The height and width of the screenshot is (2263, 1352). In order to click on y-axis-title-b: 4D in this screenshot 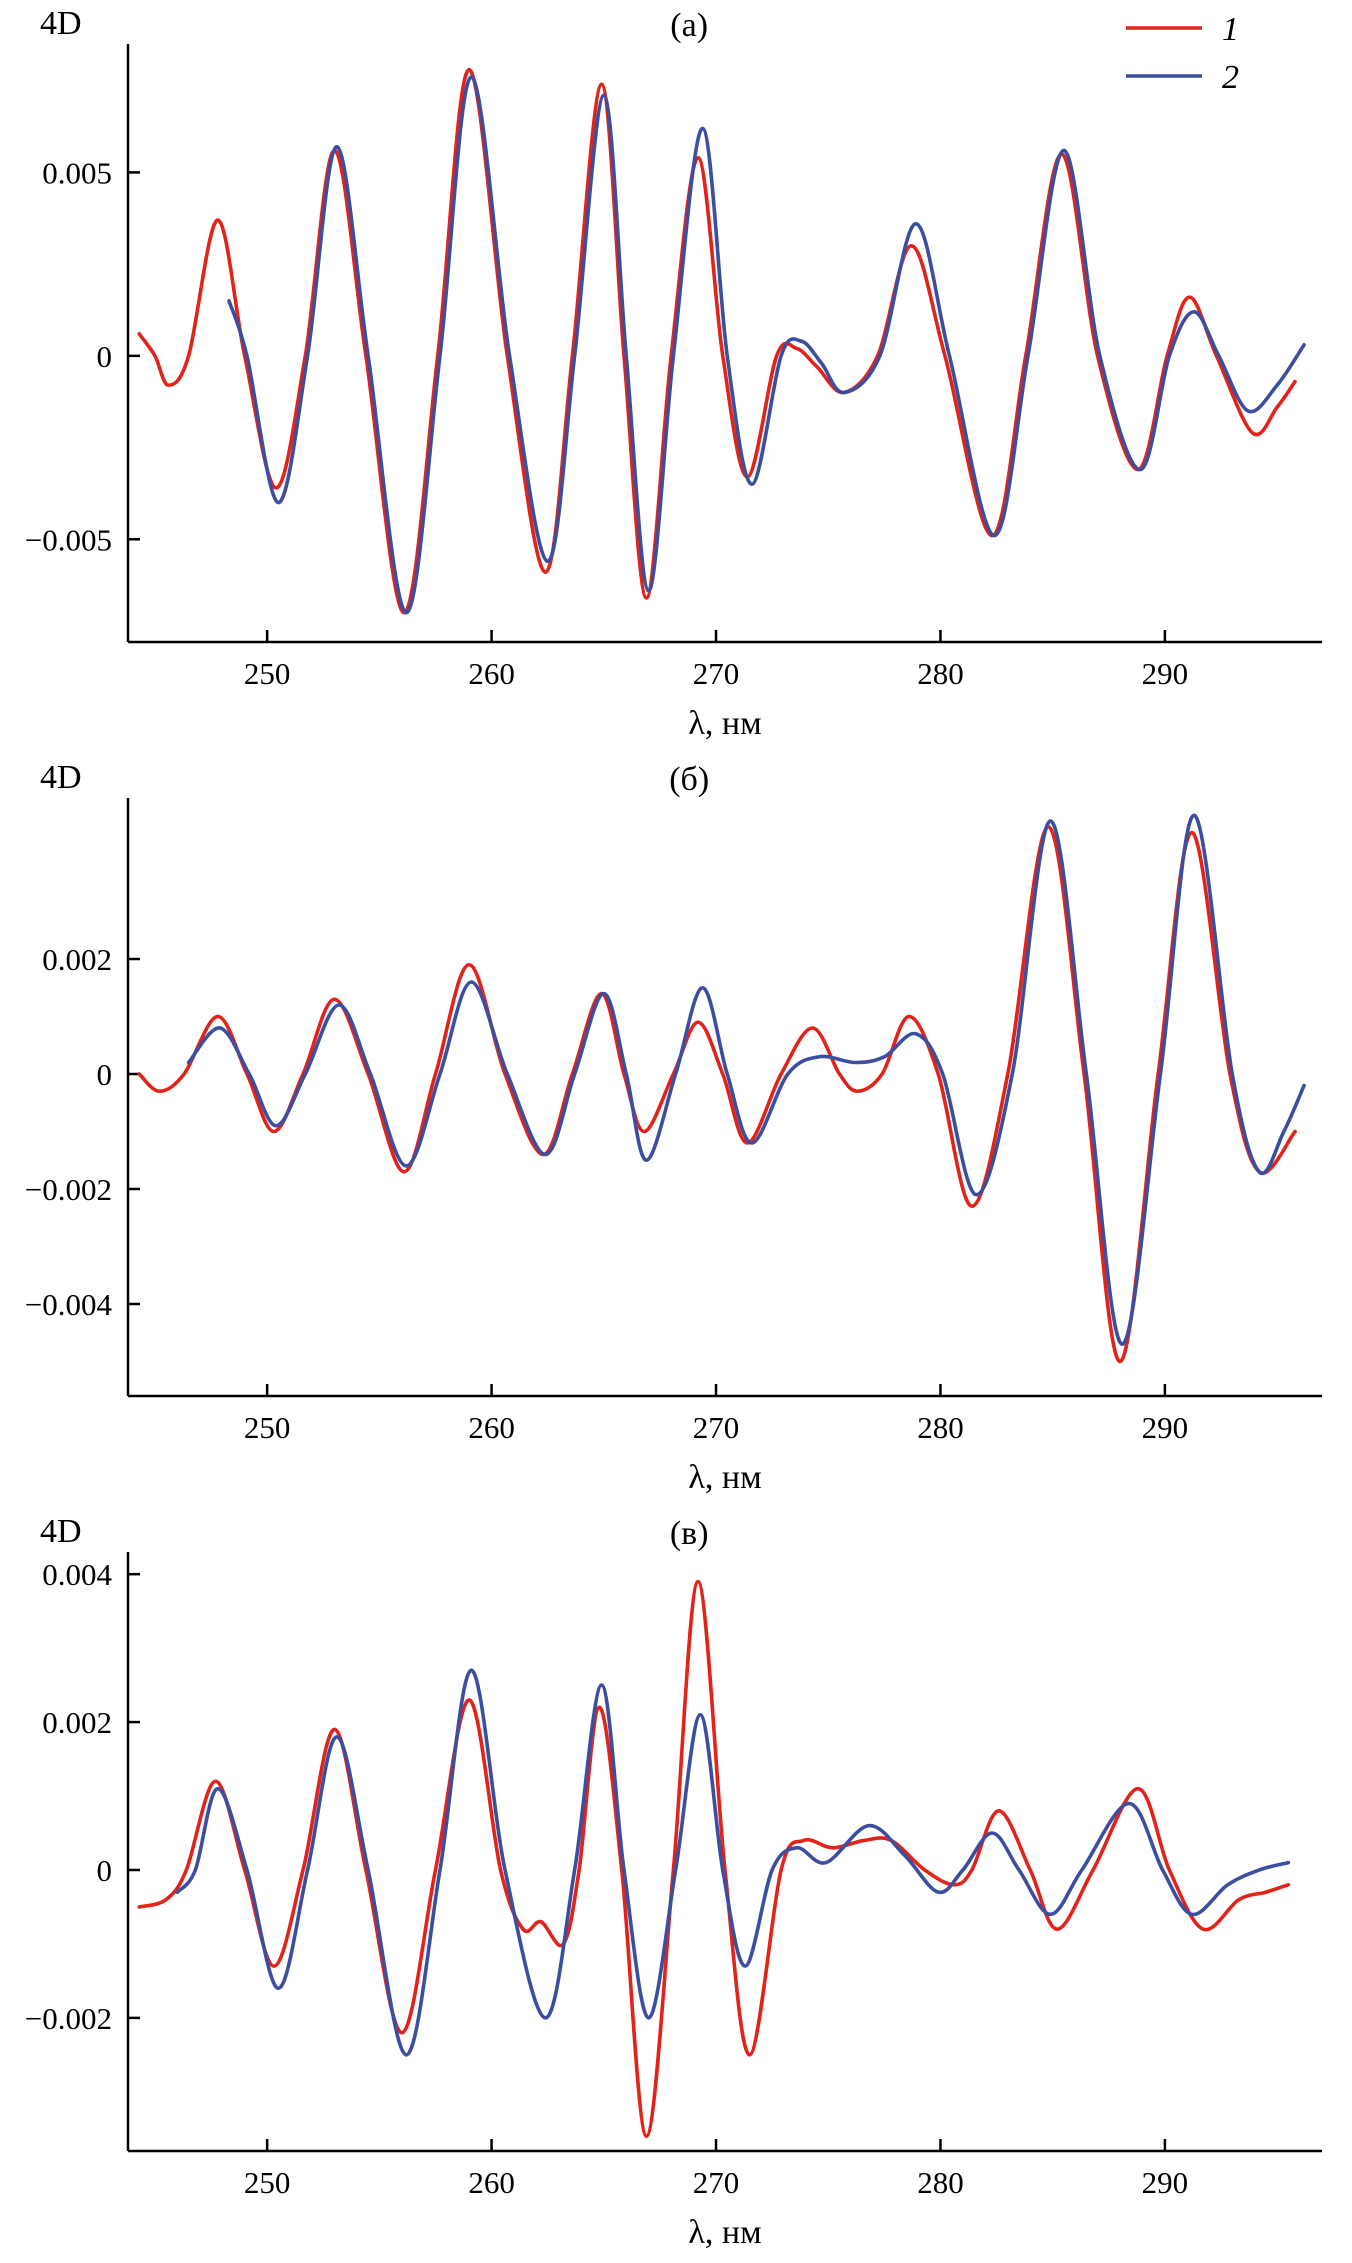, I will do `click(61, 777)`.